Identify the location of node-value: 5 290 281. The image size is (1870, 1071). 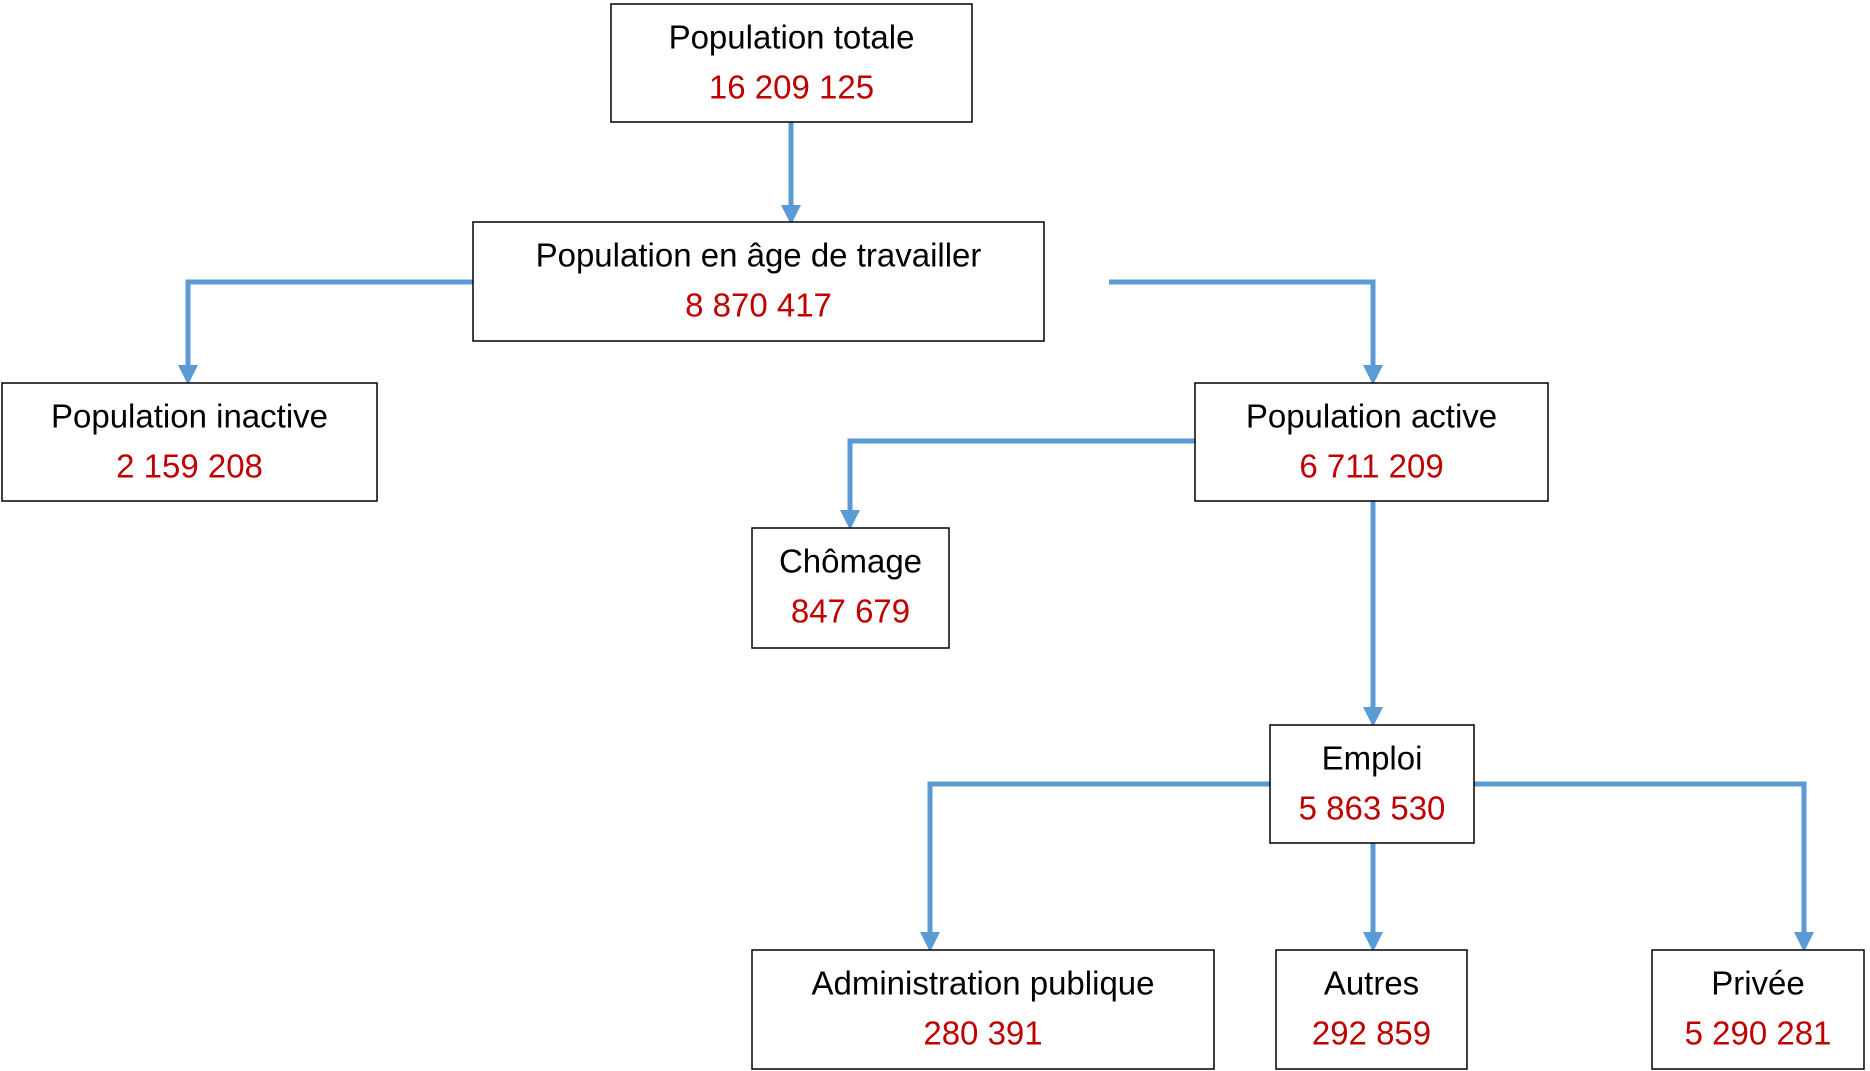
(1758, 1033).